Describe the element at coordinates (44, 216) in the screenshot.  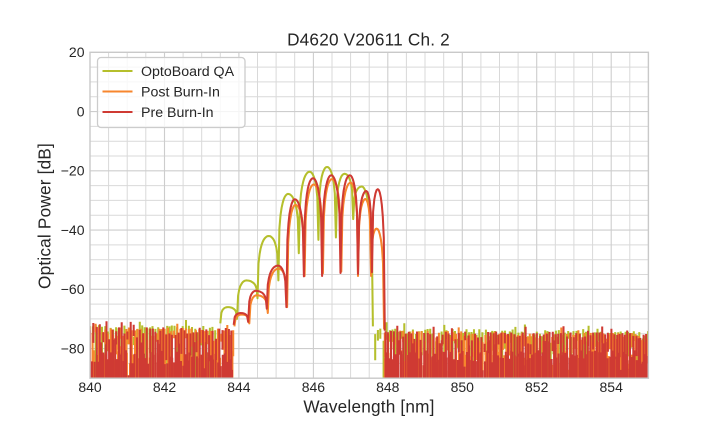
I see `svg-text: Optical Power [dB]` at that location.